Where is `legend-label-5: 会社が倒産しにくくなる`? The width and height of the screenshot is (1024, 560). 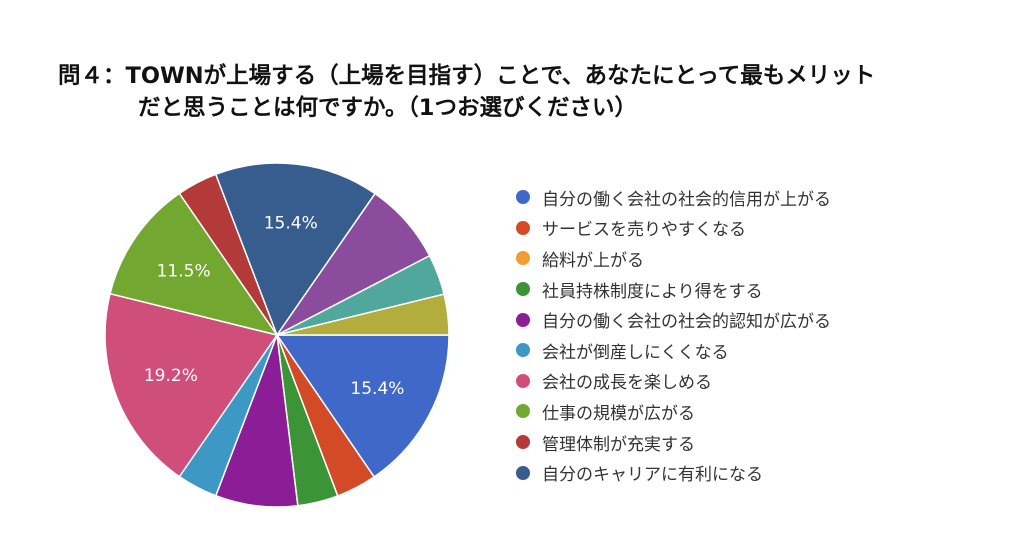
legend-label-5: 会社が倒産しにくくなる is located at coordinates (635, 352).